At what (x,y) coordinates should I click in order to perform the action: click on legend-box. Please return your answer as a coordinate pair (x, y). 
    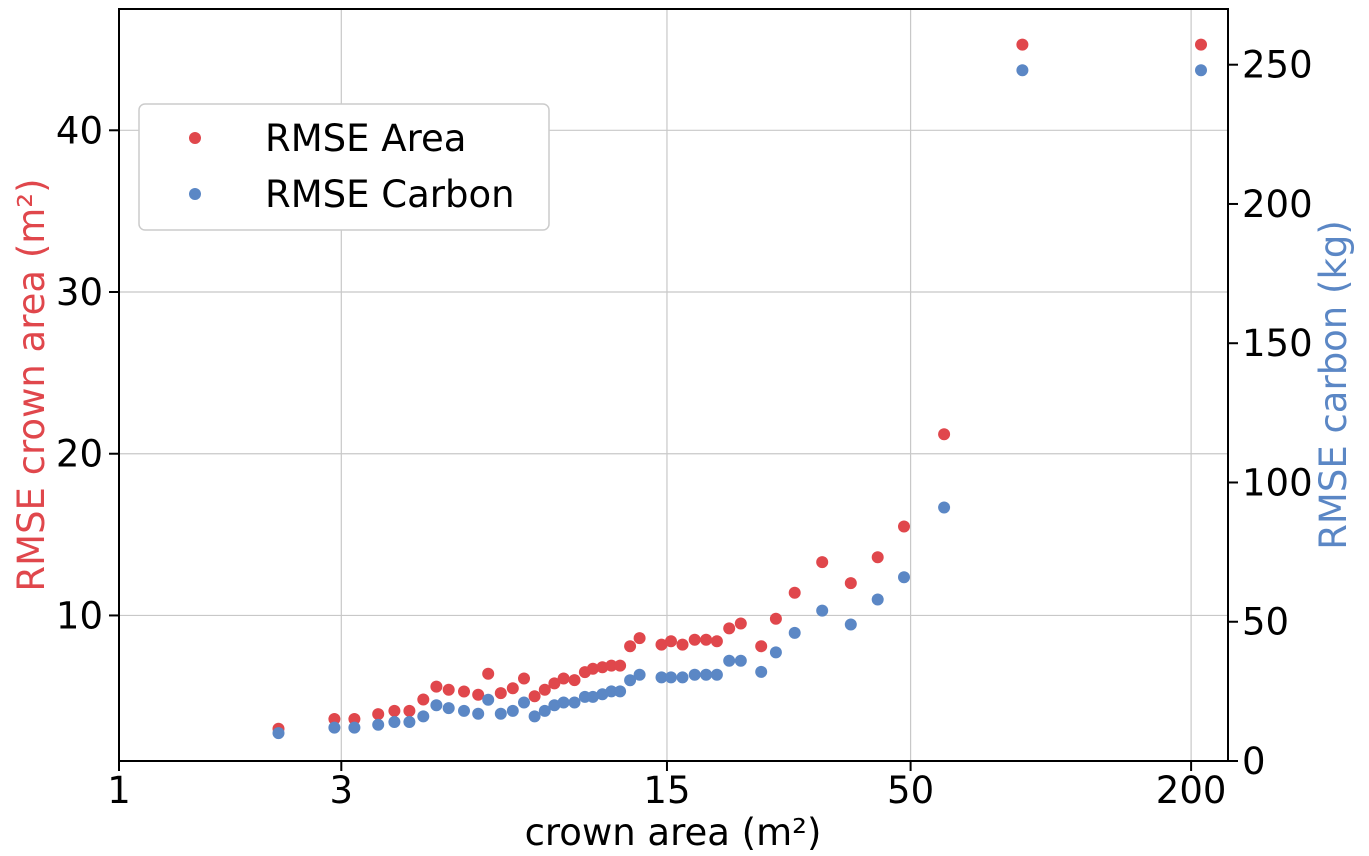
    Looking at the image, I should click on (344, 167).